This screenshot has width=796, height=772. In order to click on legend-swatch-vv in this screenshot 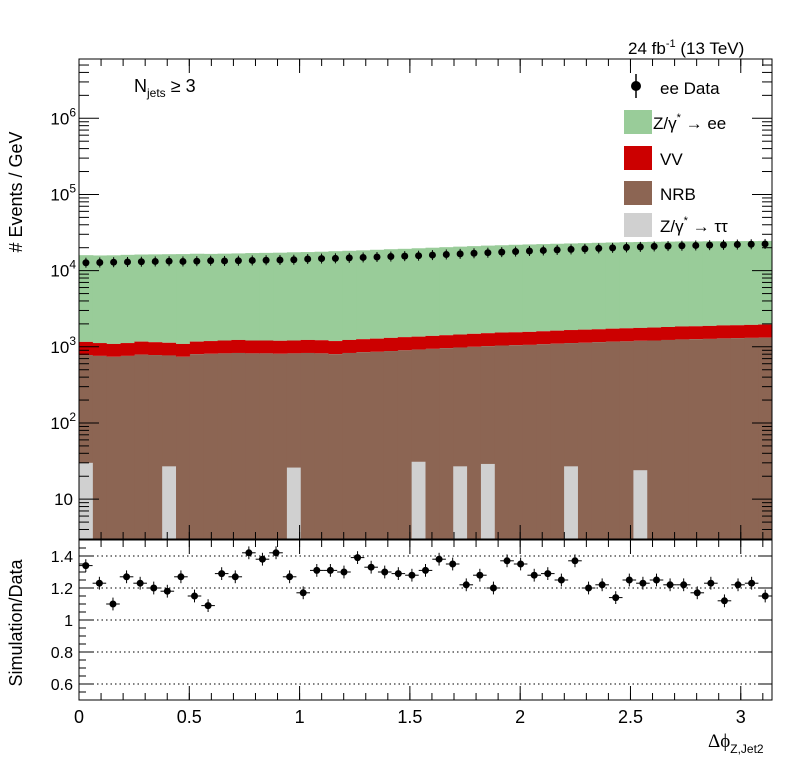, I will do `click(638, 158)`.